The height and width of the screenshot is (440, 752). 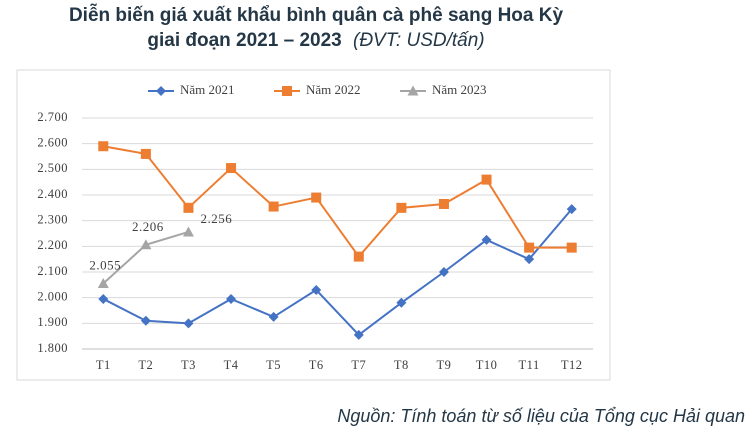 I want to click on x-tick-label: T6, so click(x=316, y=365).